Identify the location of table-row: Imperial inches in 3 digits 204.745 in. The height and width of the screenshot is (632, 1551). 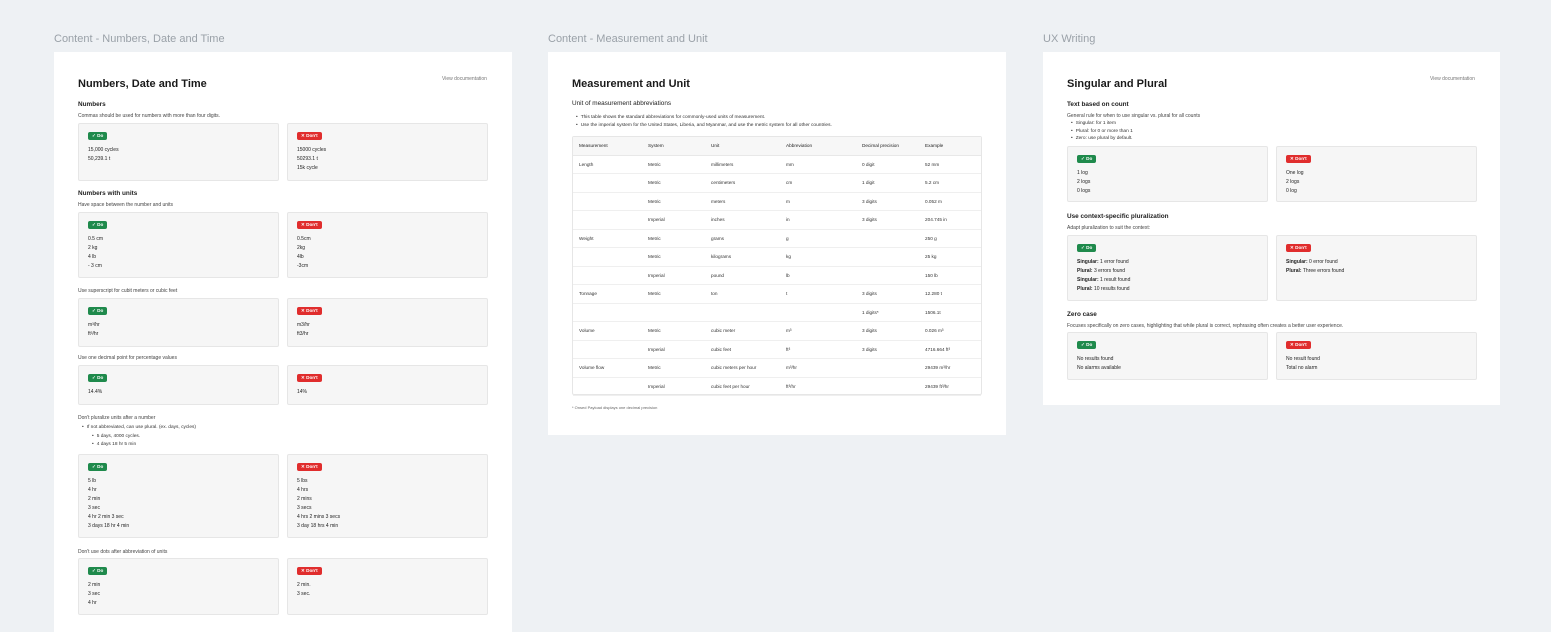
(777, 220).